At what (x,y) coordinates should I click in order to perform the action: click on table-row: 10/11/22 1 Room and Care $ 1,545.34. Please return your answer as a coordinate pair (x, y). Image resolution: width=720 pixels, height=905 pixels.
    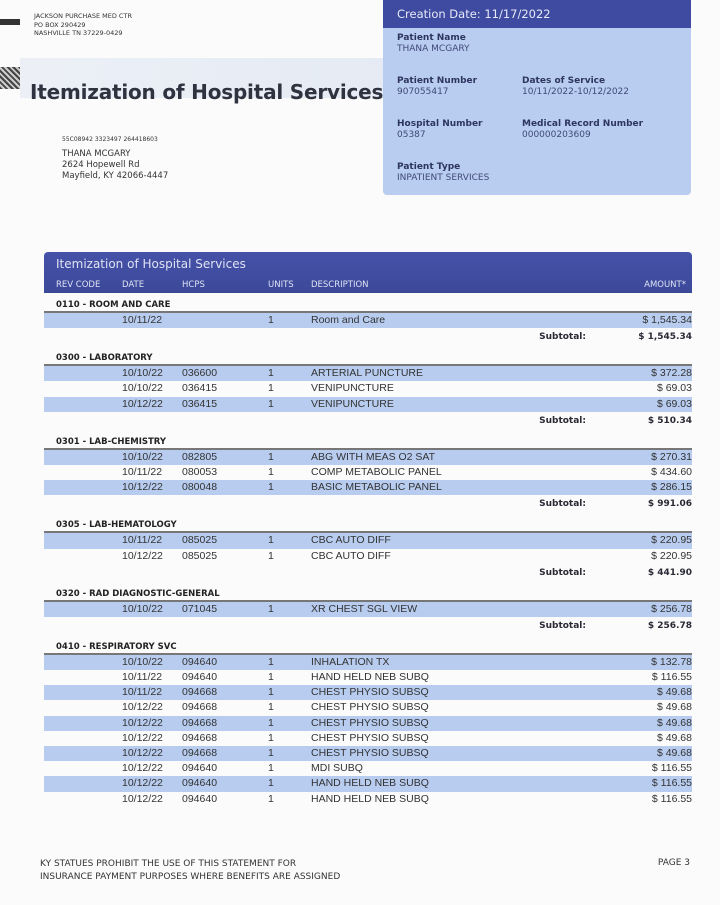
    Looking at the image, I should click on (368, 320).